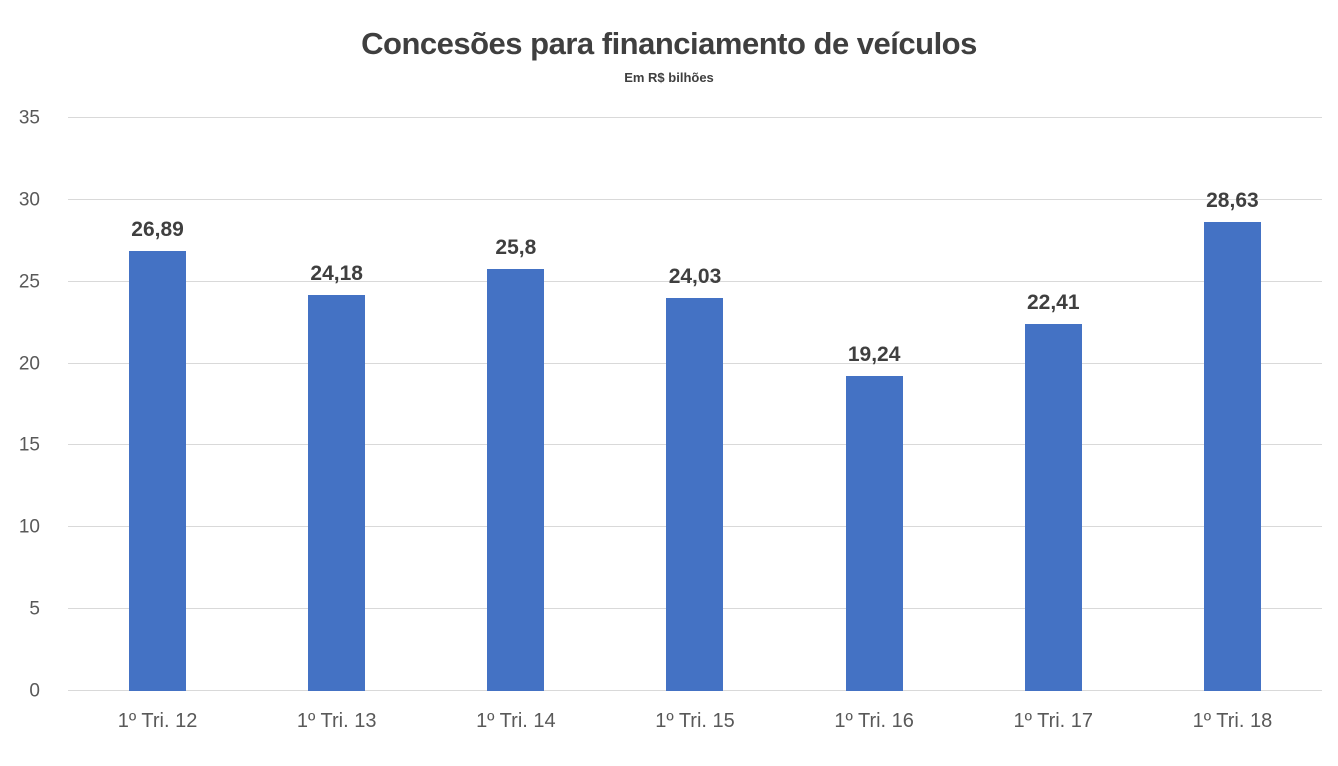 This screenshot has width=1338, height=766. I want to click on y-tick-label: 25, so click(29, 282).